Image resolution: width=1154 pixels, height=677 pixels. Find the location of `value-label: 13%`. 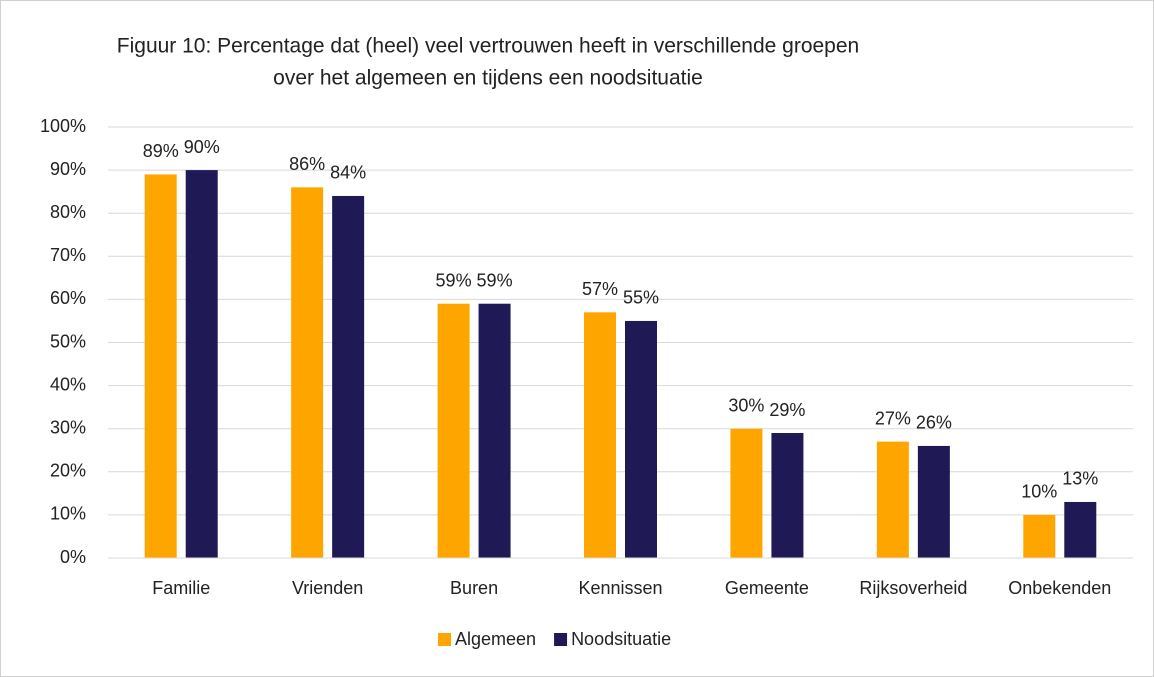

value-label: 13% is located at coordinates (1080, 479).